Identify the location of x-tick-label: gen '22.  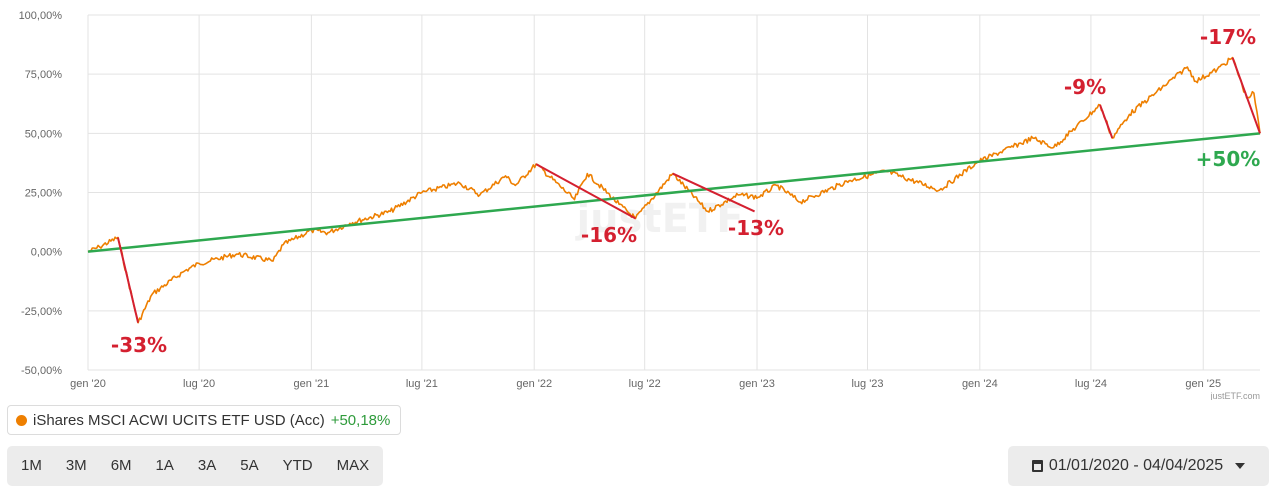
(534, 384).